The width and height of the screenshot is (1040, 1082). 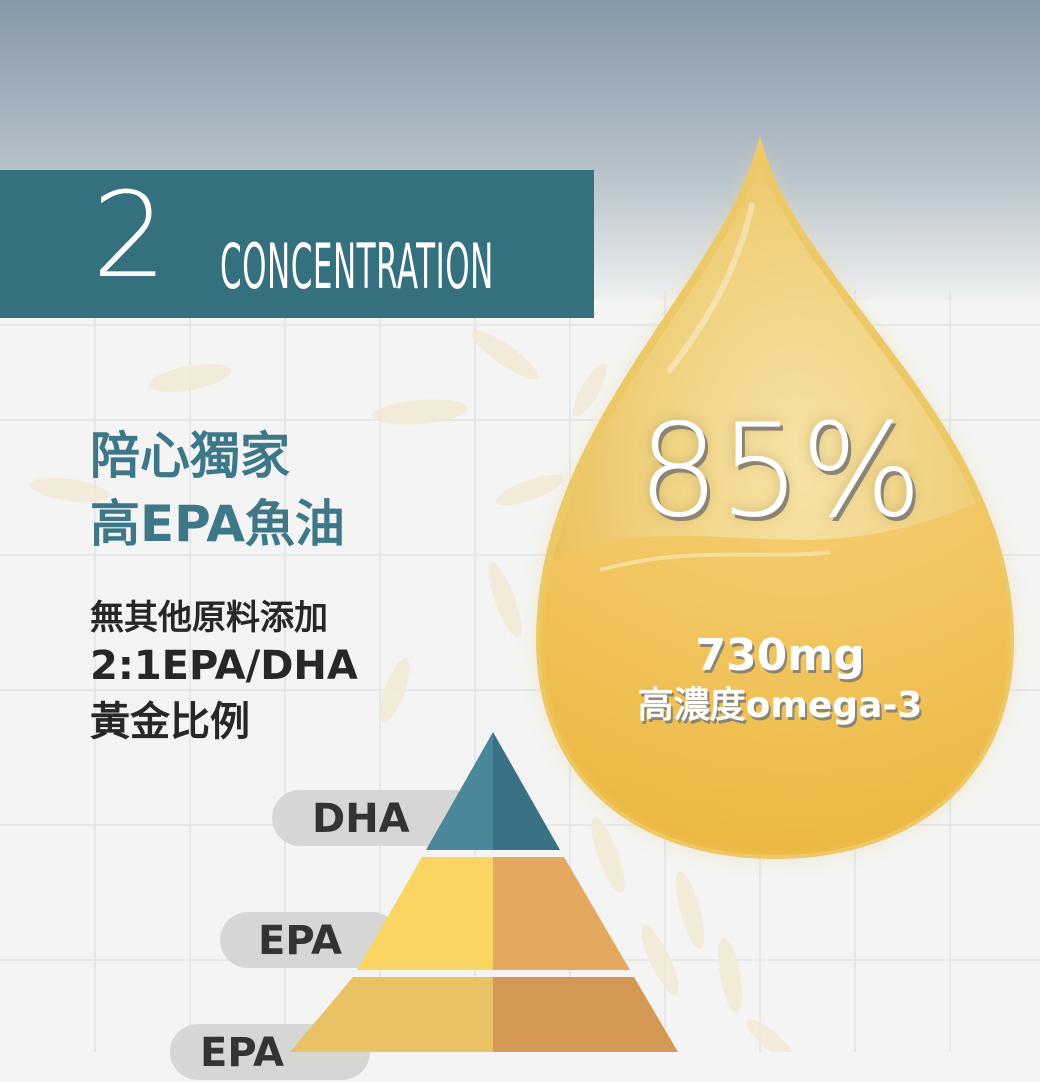 I want to click on pyramid-label-dha-text: DHA, so click(x=361, y=819).